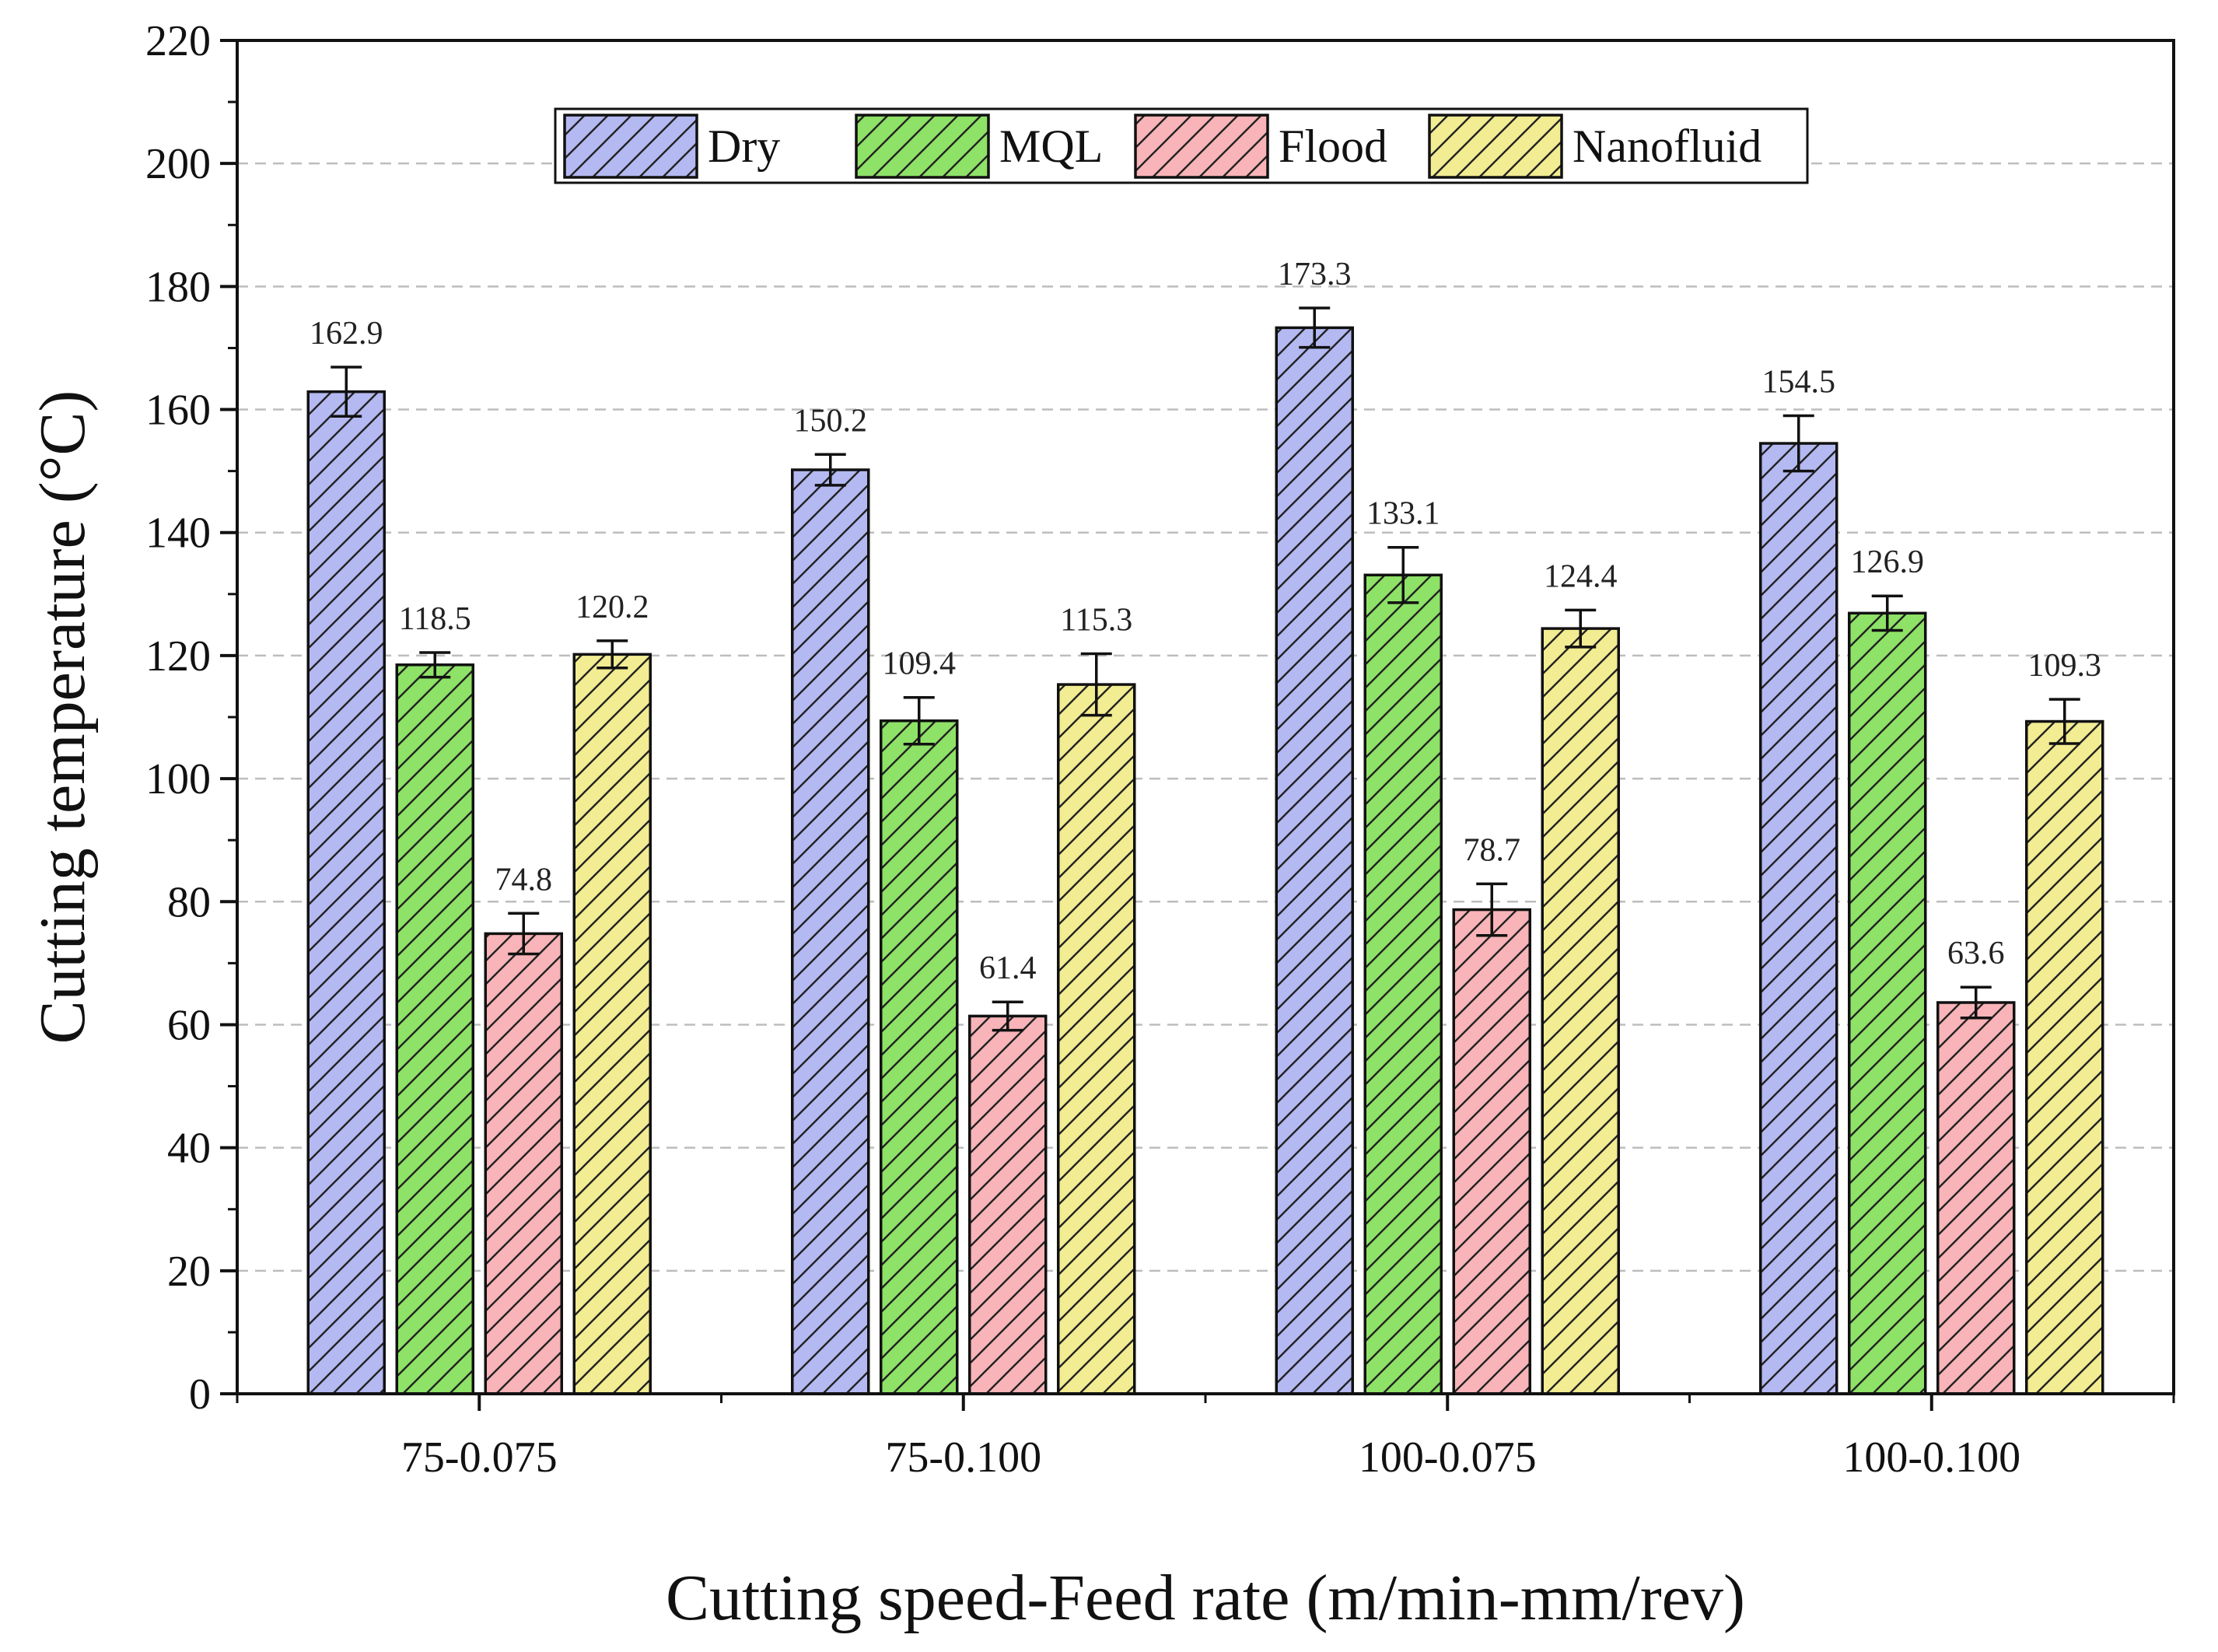  I want to click on data-label: 120.2, so click(612, 608).